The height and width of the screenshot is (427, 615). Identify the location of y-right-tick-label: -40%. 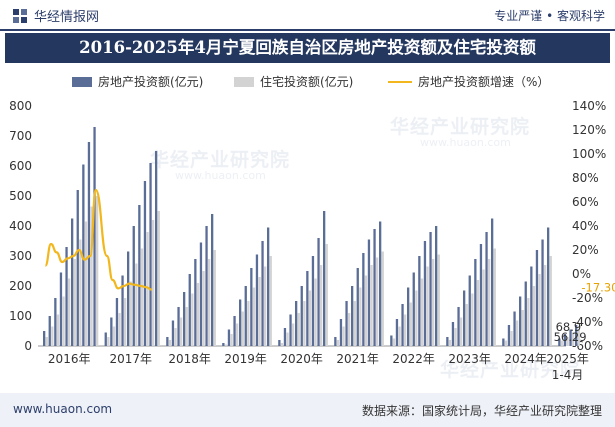
(587, 322).